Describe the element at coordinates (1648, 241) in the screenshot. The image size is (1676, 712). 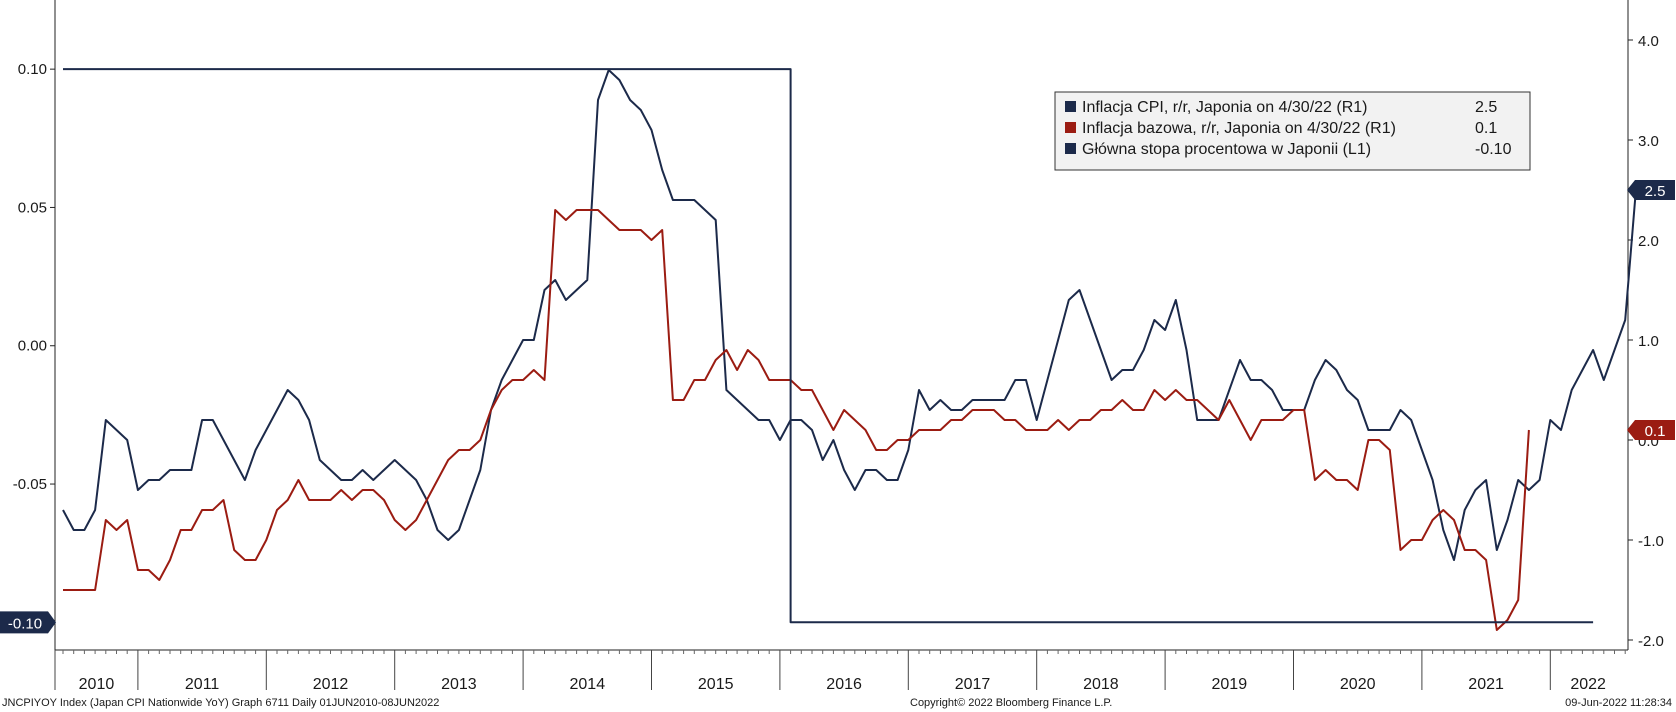
I see `right-tick-label: 2.0` at that location.